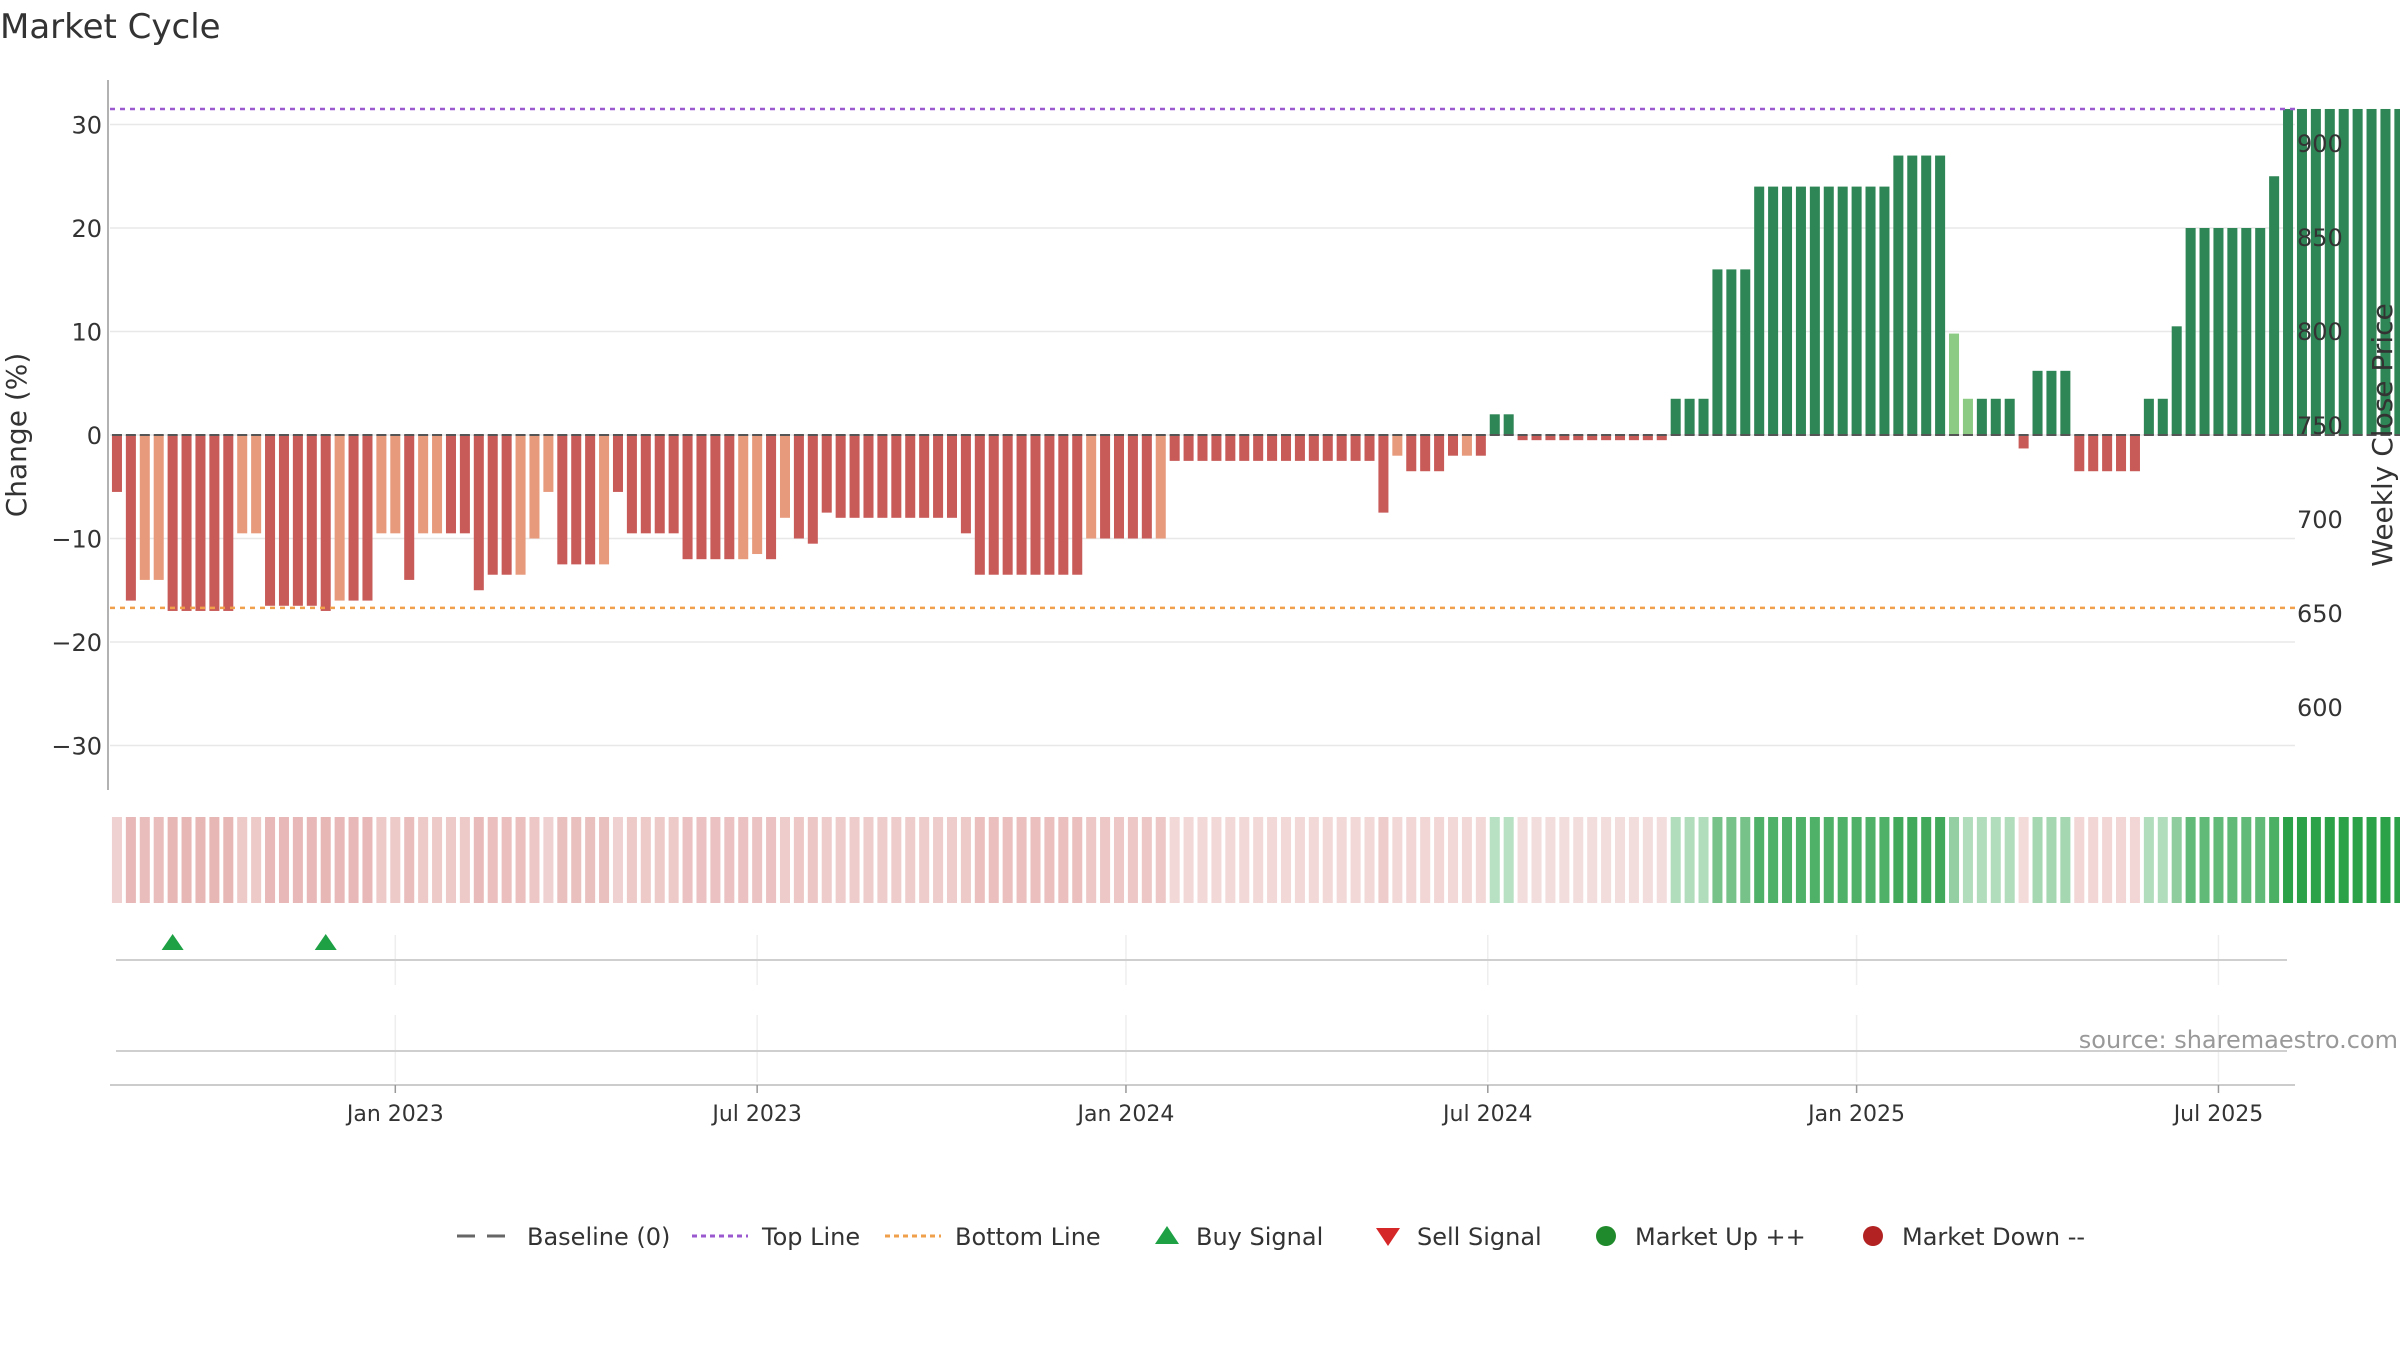  What do you see at coordinates (2238, 1040) in the screenshot?
I see `source-note: source: sharemaestro.com` at bounding box center [2238, 1040].